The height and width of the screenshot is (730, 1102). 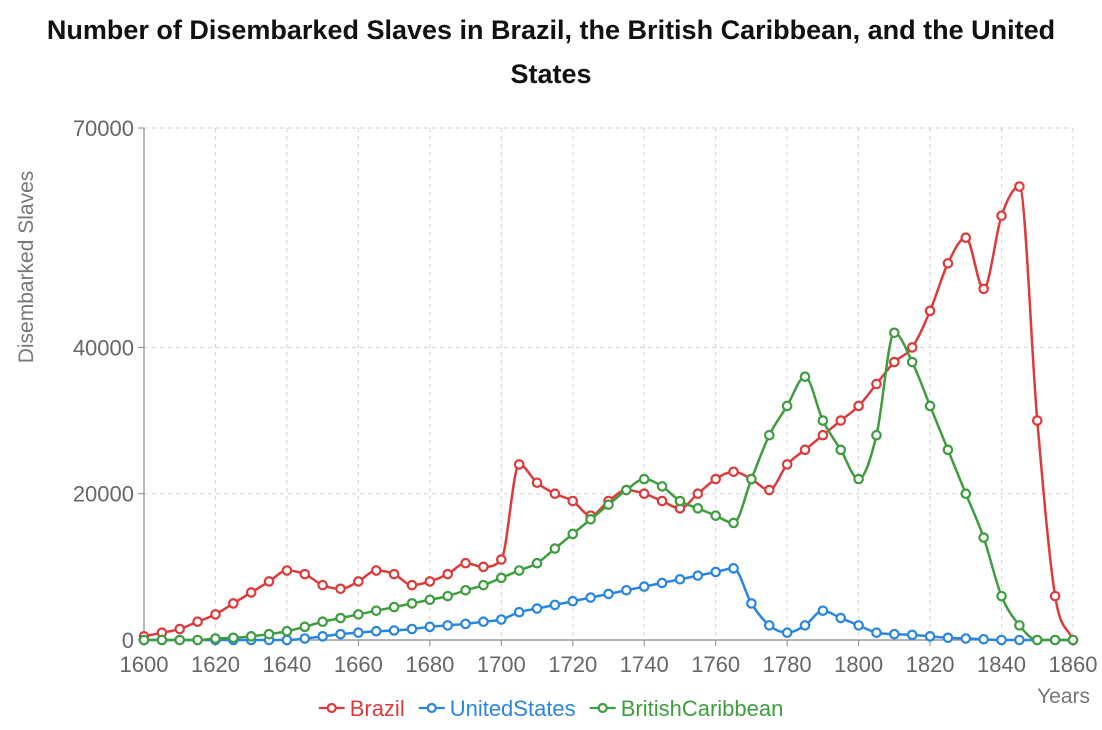 I want to click on legend-label: Brazil, so click(x=377, y=708).